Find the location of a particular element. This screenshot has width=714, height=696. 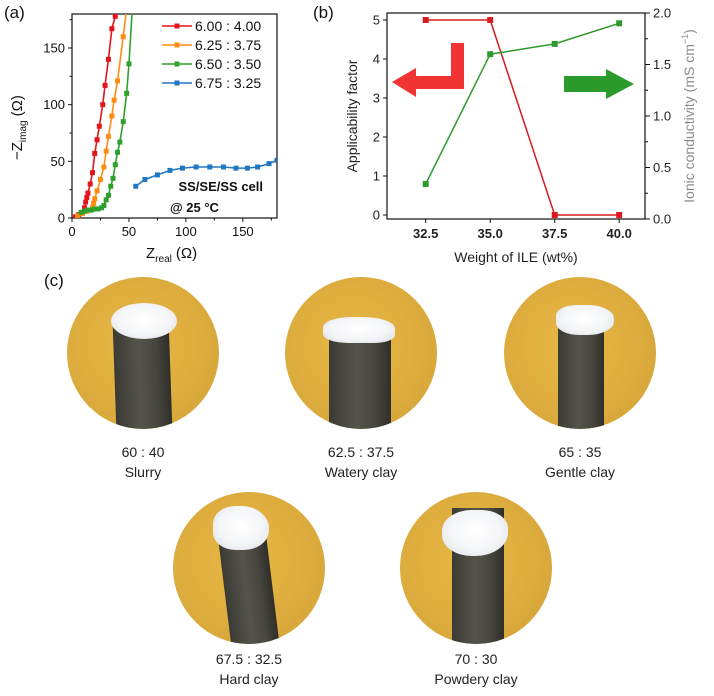

legend-label: 6.75 : 3.25 is located at coordinates (228, 83).